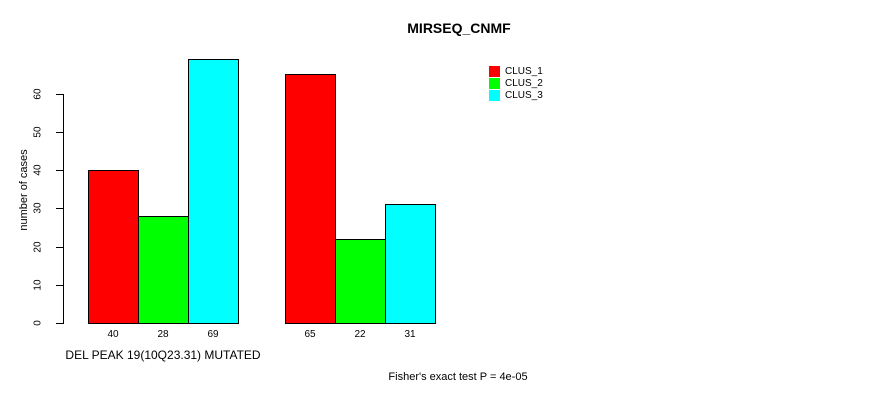  I want to click on y-axis-tick-label: 30, so click(38, 208).